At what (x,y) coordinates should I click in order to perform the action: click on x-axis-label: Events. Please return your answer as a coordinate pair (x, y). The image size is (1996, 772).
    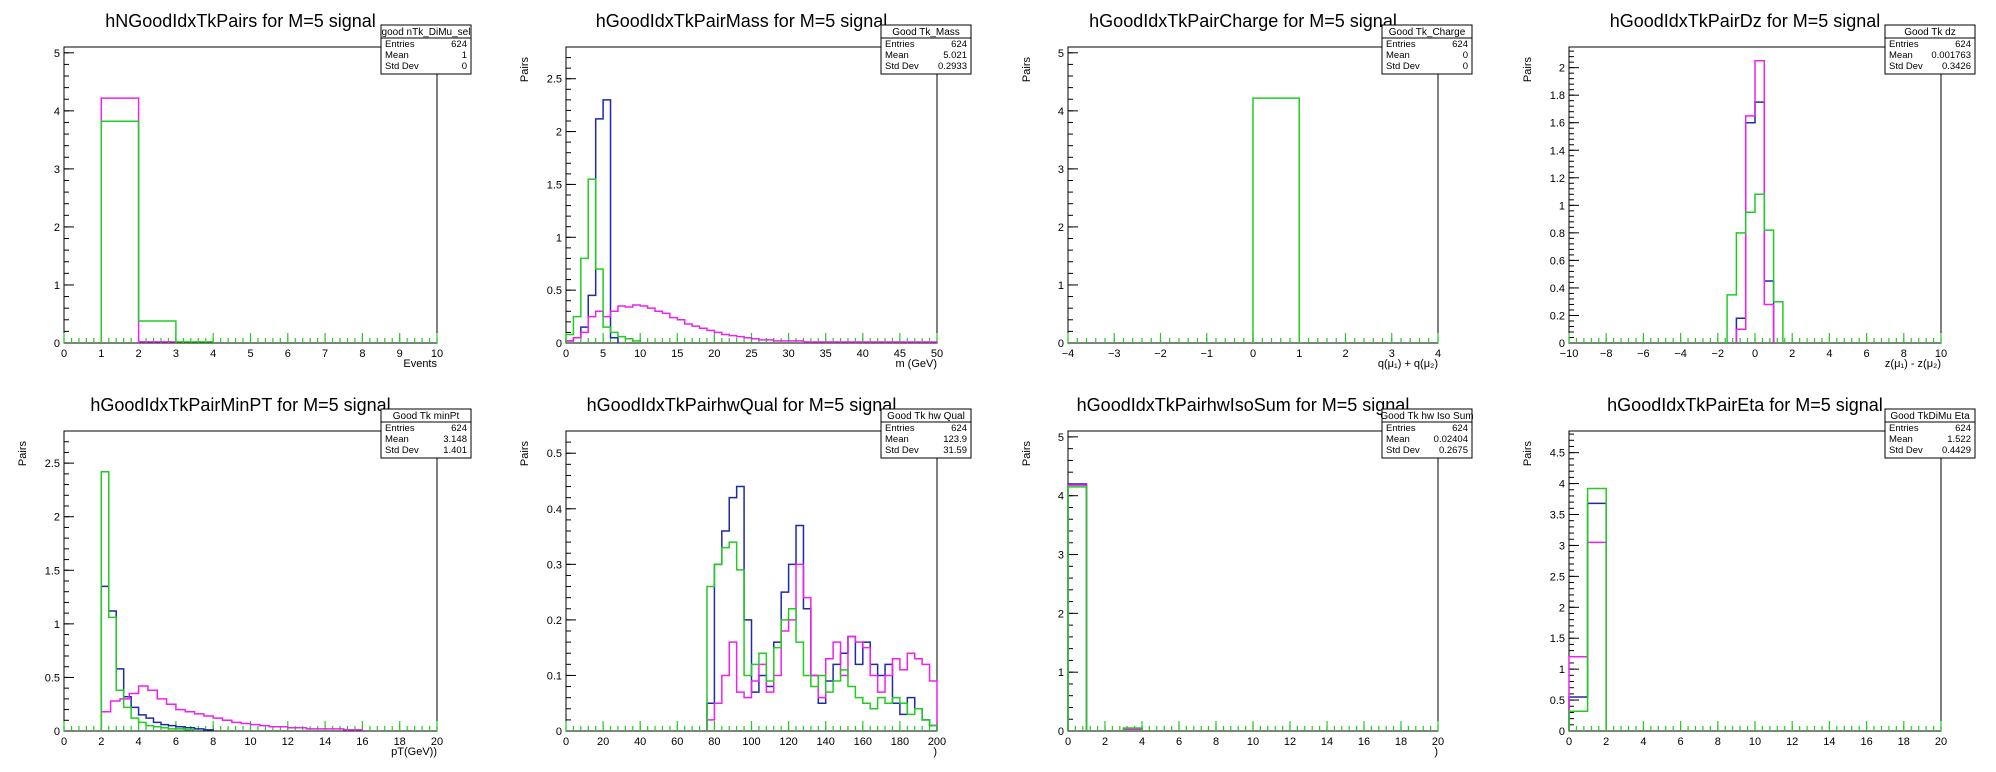
    Looking at the image, I should click on (420, 364).